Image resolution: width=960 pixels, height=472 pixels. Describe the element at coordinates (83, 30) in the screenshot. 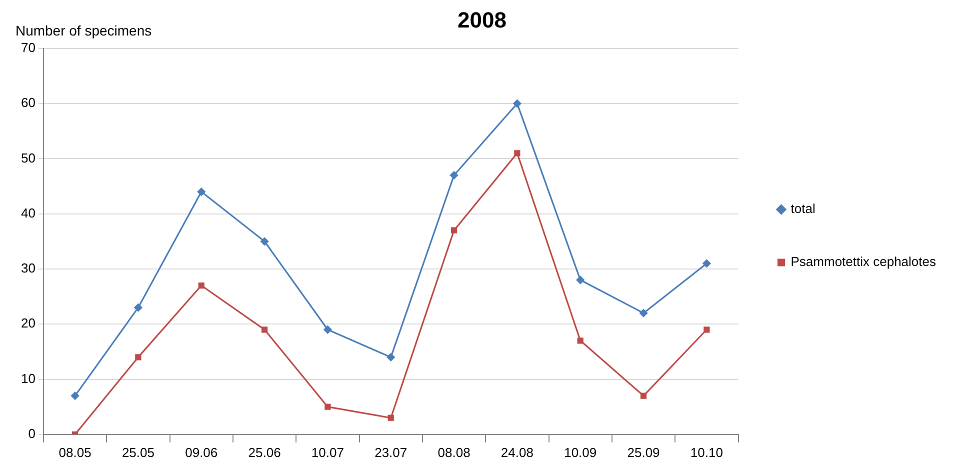

I see `y-axis-title: Number of specimens` at that location.